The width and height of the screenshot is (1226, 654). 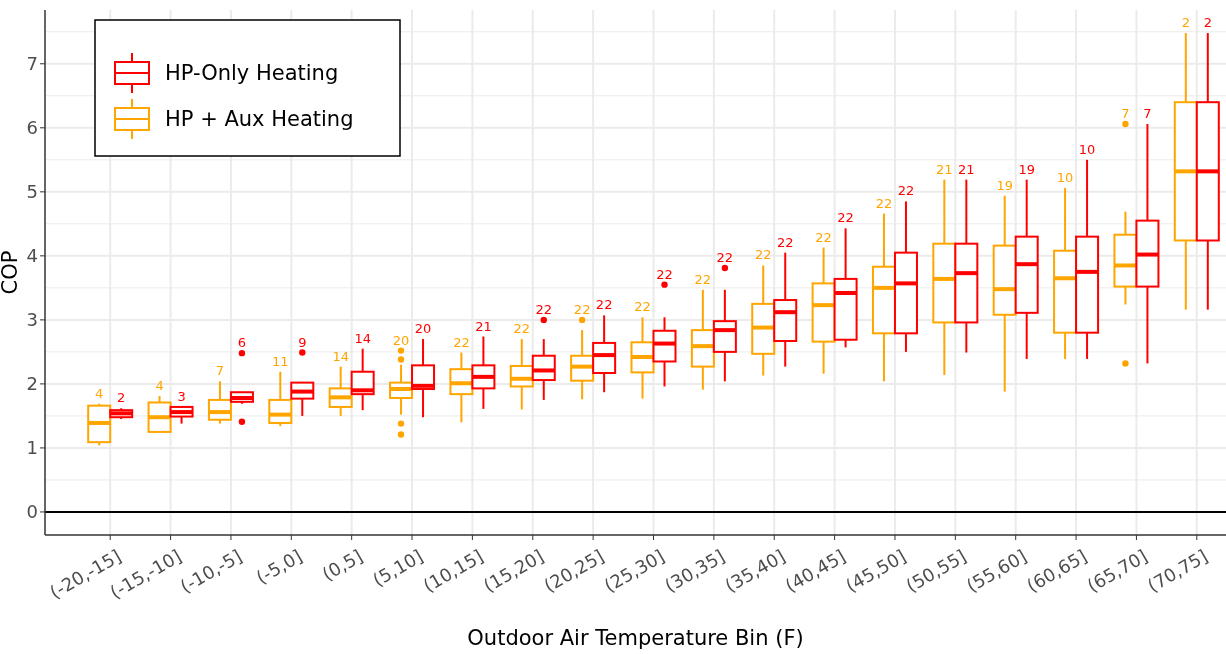 What do you see at coordinates (259, 119) in the screenshot?
I see `legend-label: HP + Aux Heating` at bounding box center [259, 119].